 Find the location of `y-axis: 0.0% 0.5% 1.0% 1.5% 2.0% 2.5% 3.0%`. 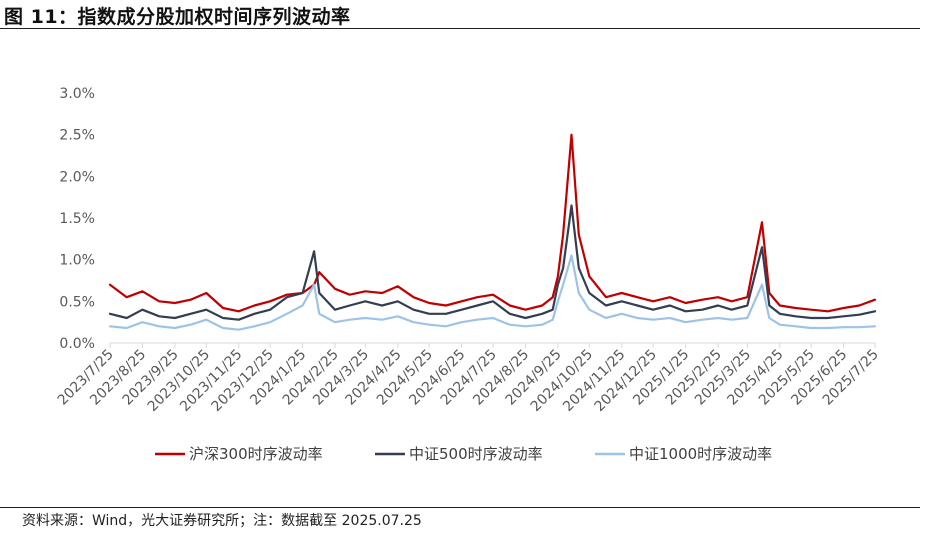

y-axis: 0.0% 0.5% 1.0% 1.5% 2.0% 2.5% 3.0% is located at coordinates (77, 219).